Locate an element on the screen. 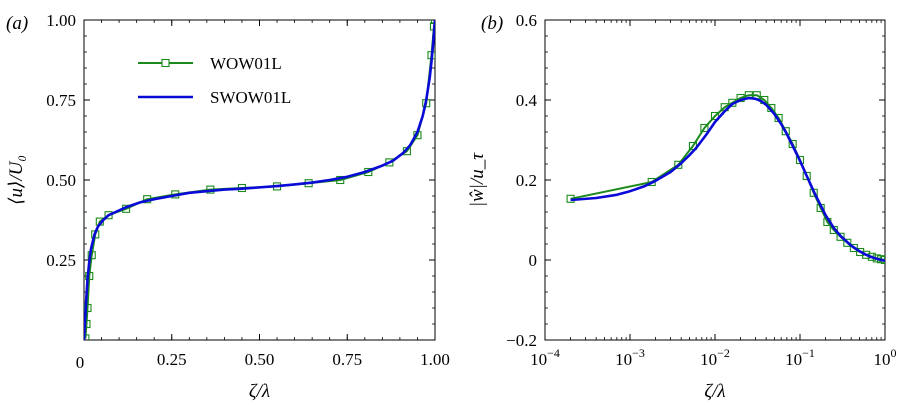 Image resolution: width=906 pixels, height=413 pixels. series-line-swow01l is located at coordinates (727, 179).